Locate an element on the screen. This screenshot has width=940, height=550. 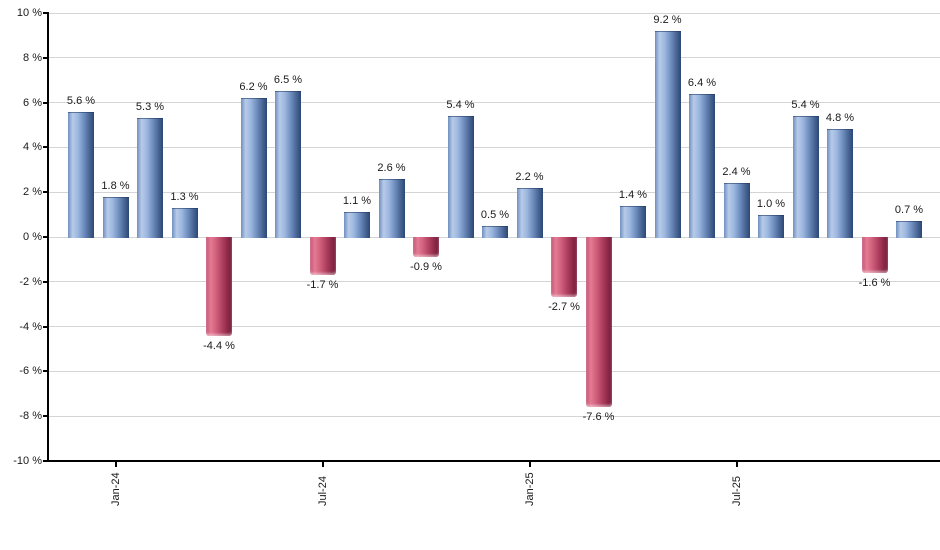
y-axis-tick-label: 4 % is located at coordinates (32, 147).